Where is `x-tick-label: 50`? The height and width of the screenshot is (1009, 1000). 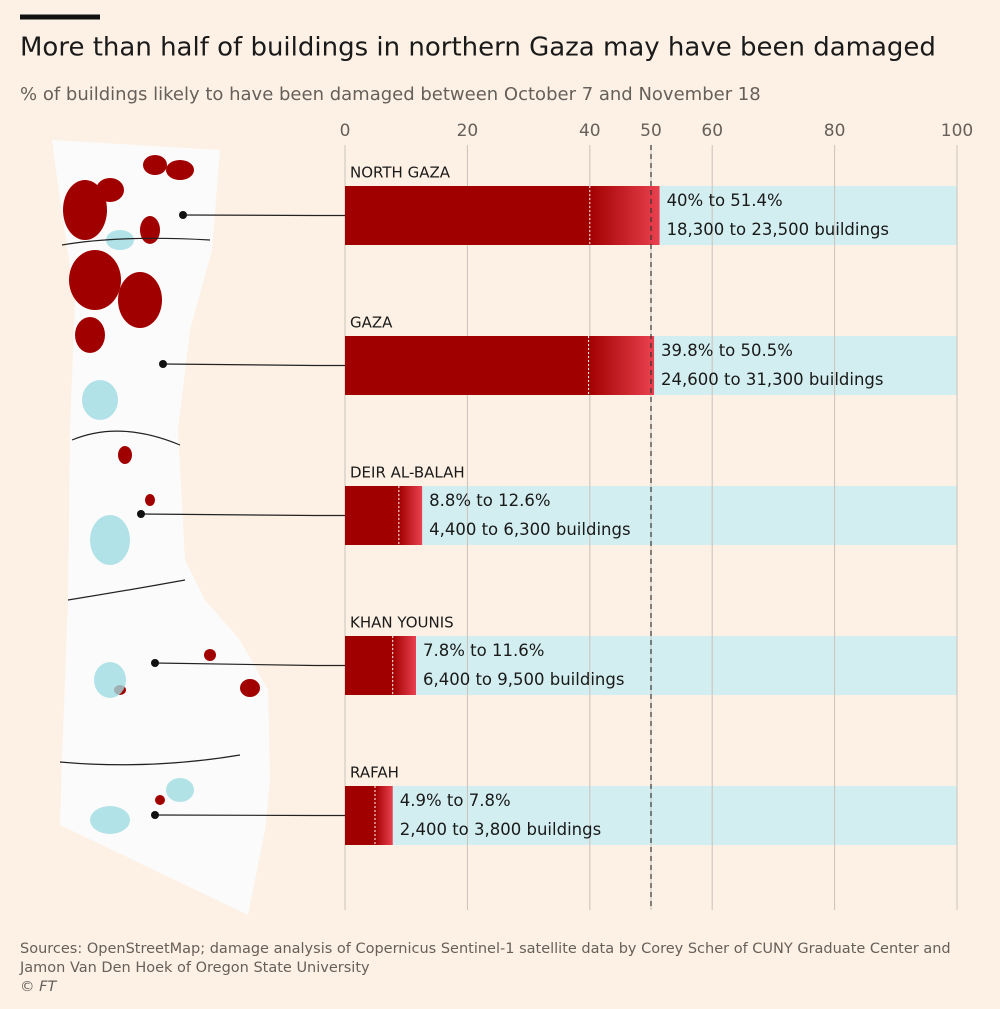
x-tick-label: 50 is located at coordinates (651, 131).